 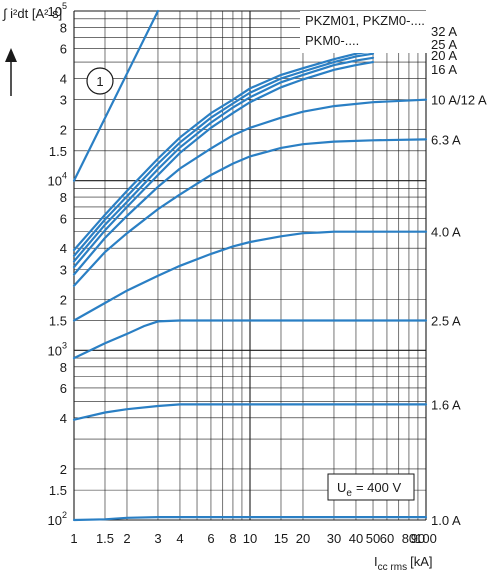 What do you see at coordinates (446, 320) in the screenshot?
I see `series-label: 2.5 A` at bounding box center [446, 320].